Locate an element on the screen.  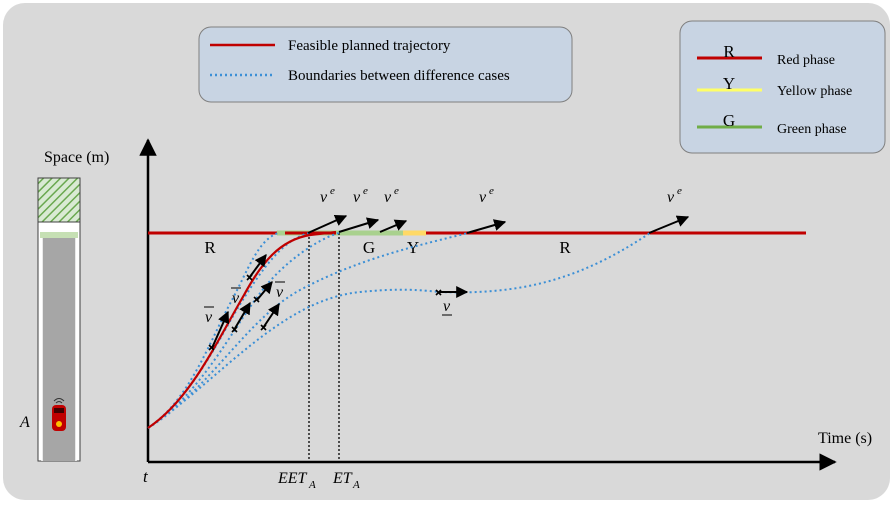
vehicle-label: A is located at coordinates (24, 422).